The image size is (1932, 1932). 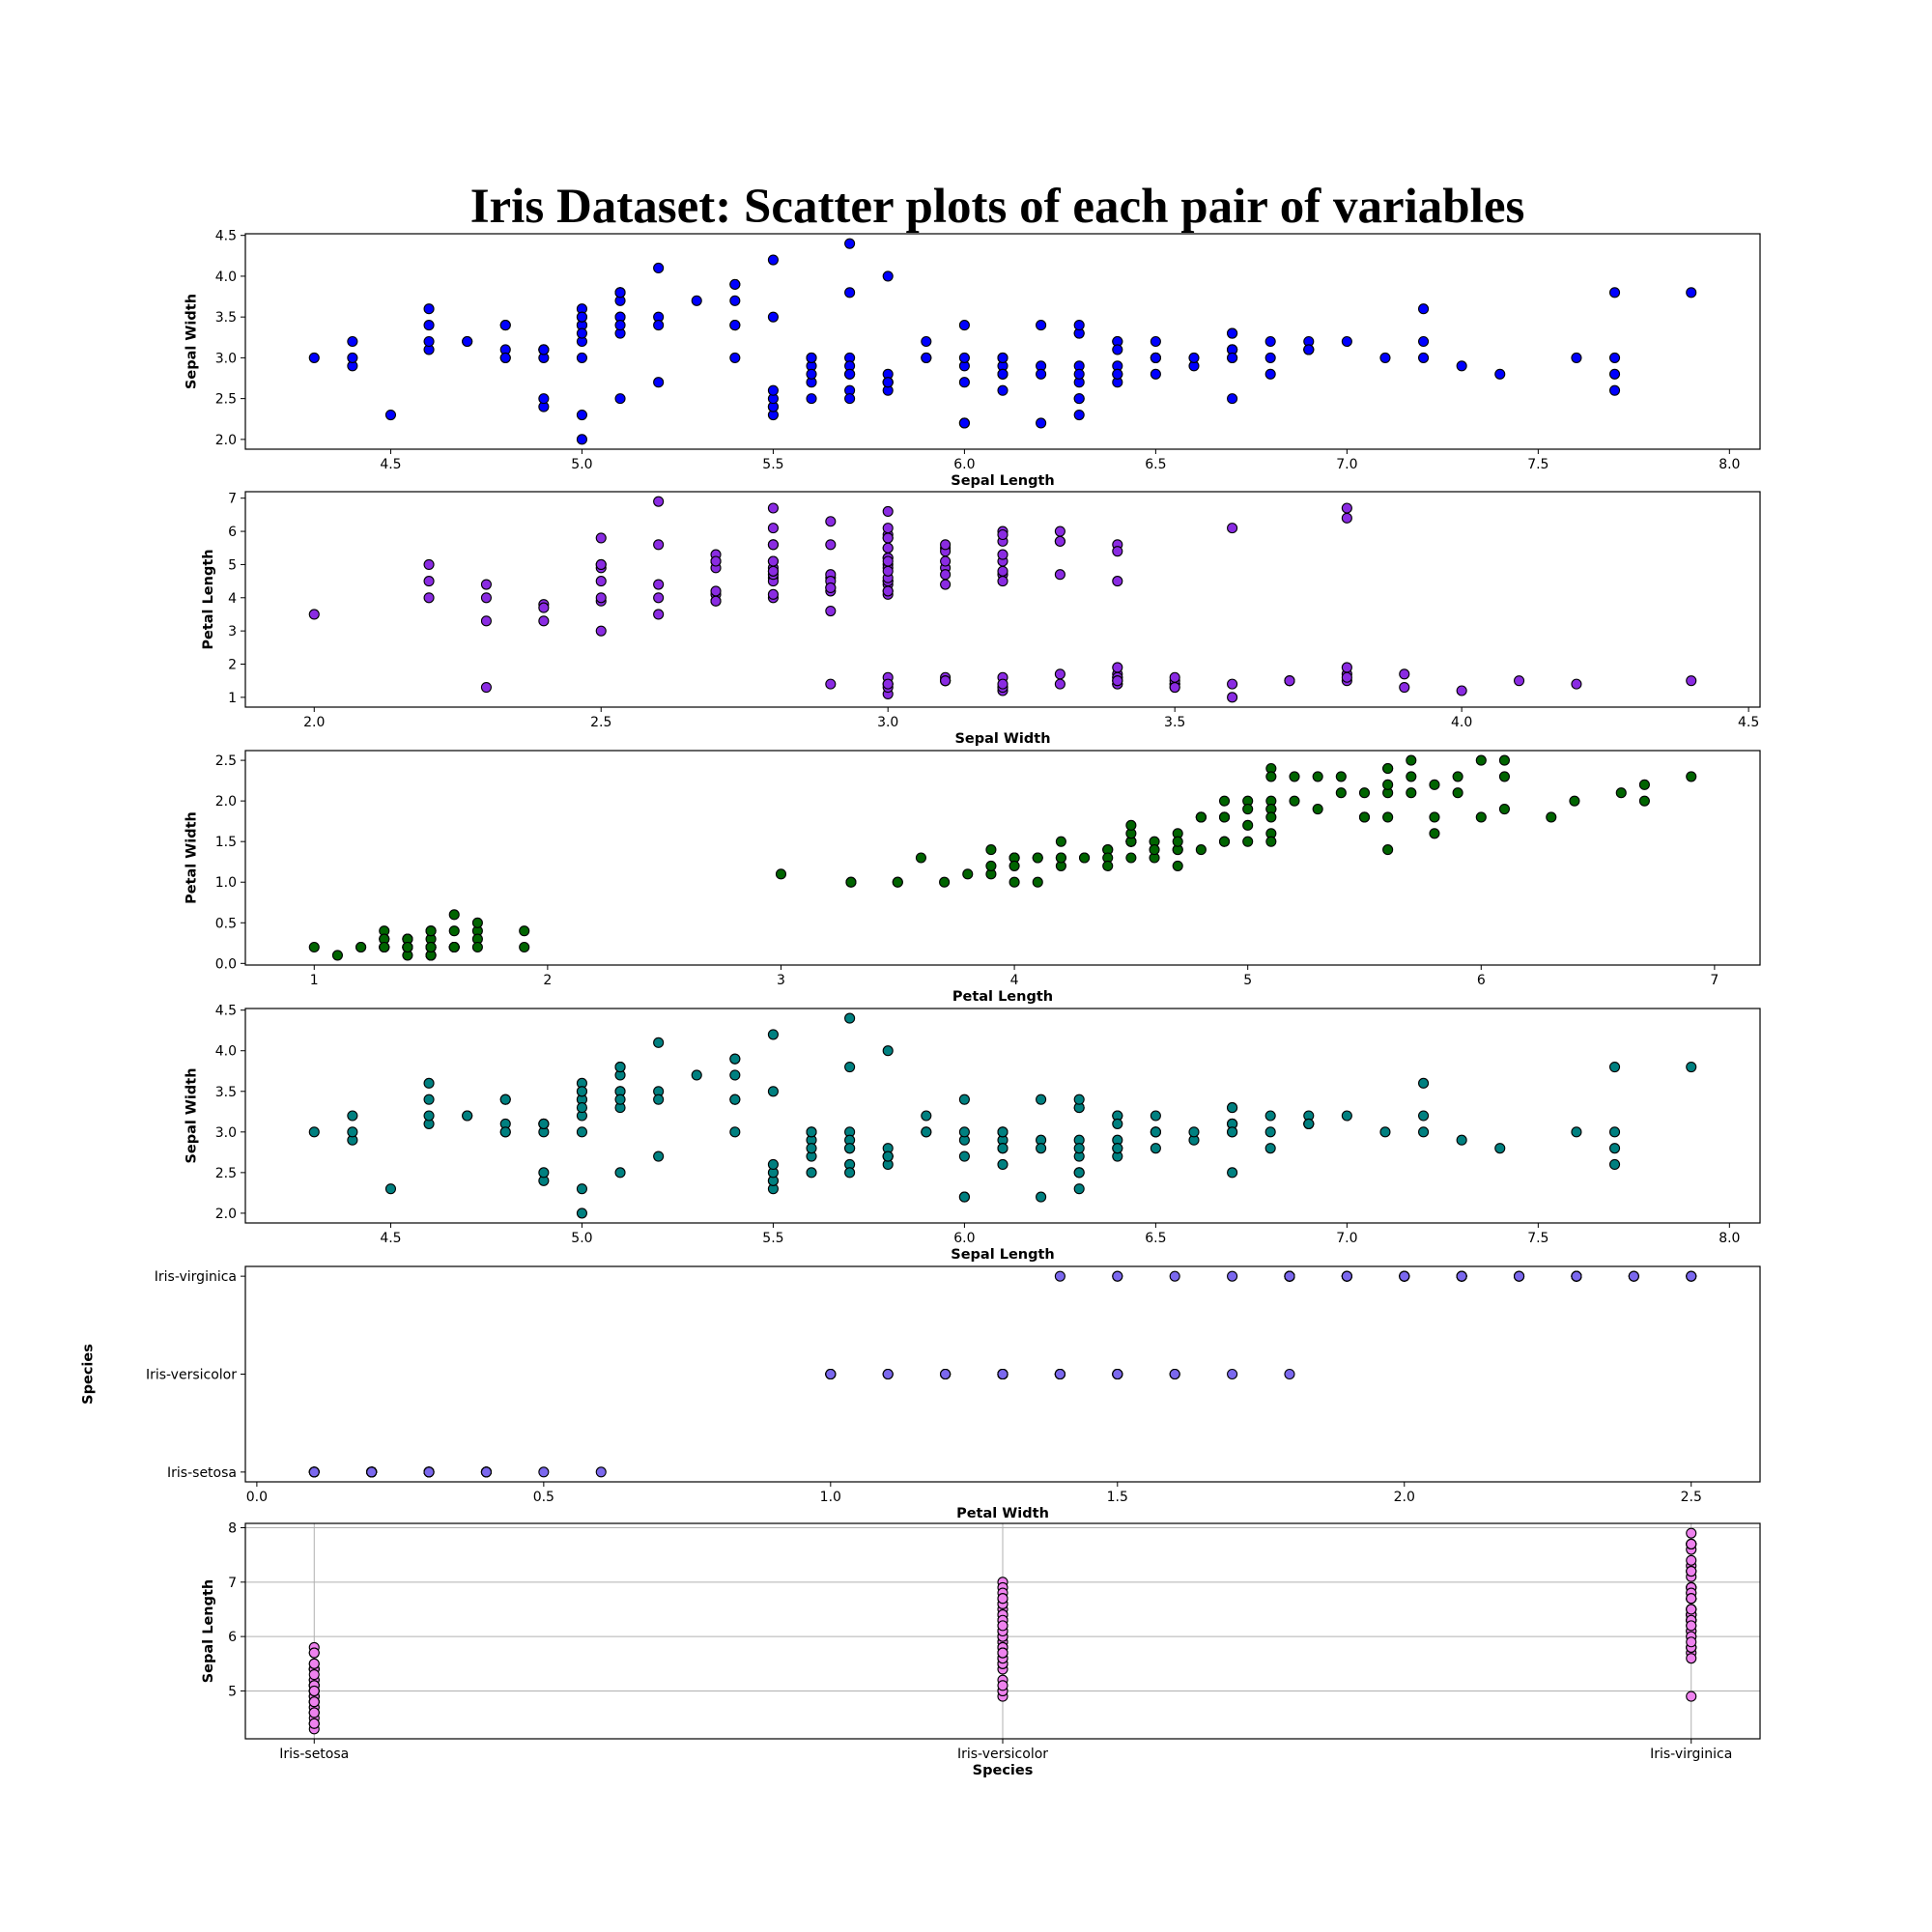 What do you see at coordinates (232, 1529) in the screenshot?
I see `y-tick-label: 8` at bounding box center [232, 1529].